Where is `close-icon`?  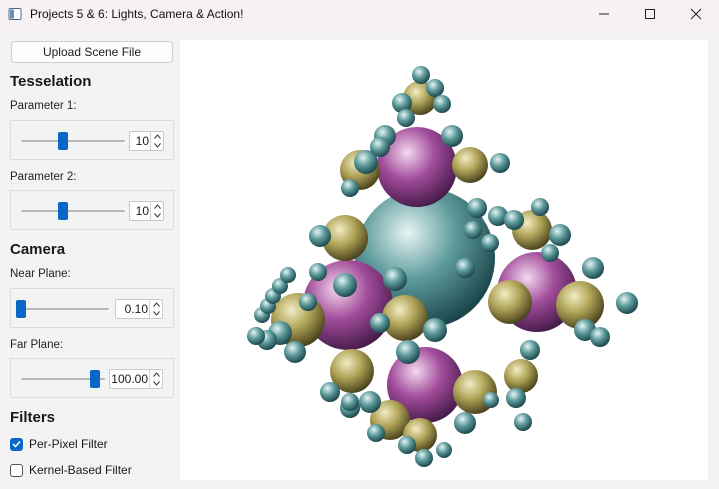
close-icon is located at coordinates (696, 14).